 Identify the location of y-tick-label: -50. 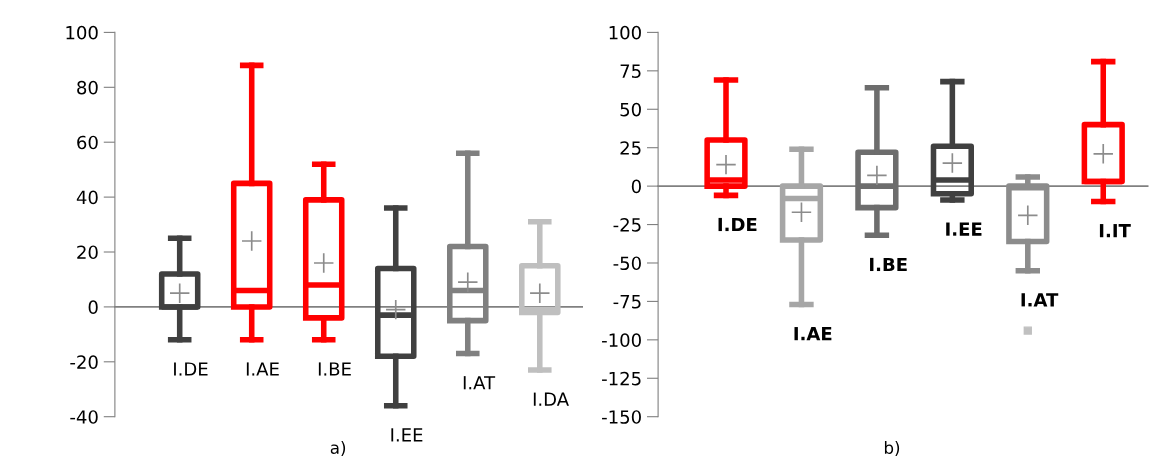
(627, 263).